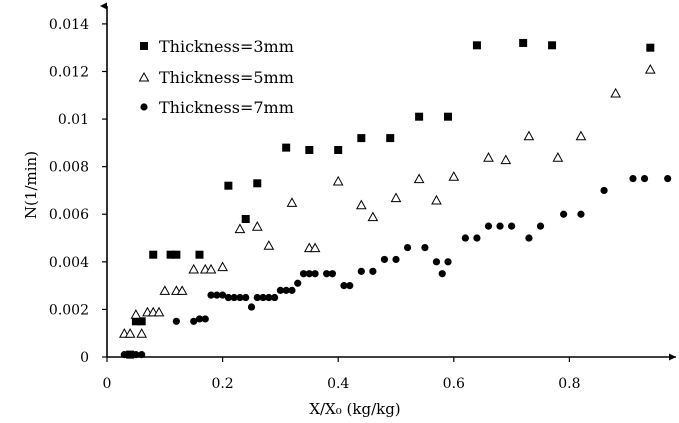 The image size is (679, 423). I want to click on x-axis-title: X/X₀ (kg/kg), so click(354, 409).